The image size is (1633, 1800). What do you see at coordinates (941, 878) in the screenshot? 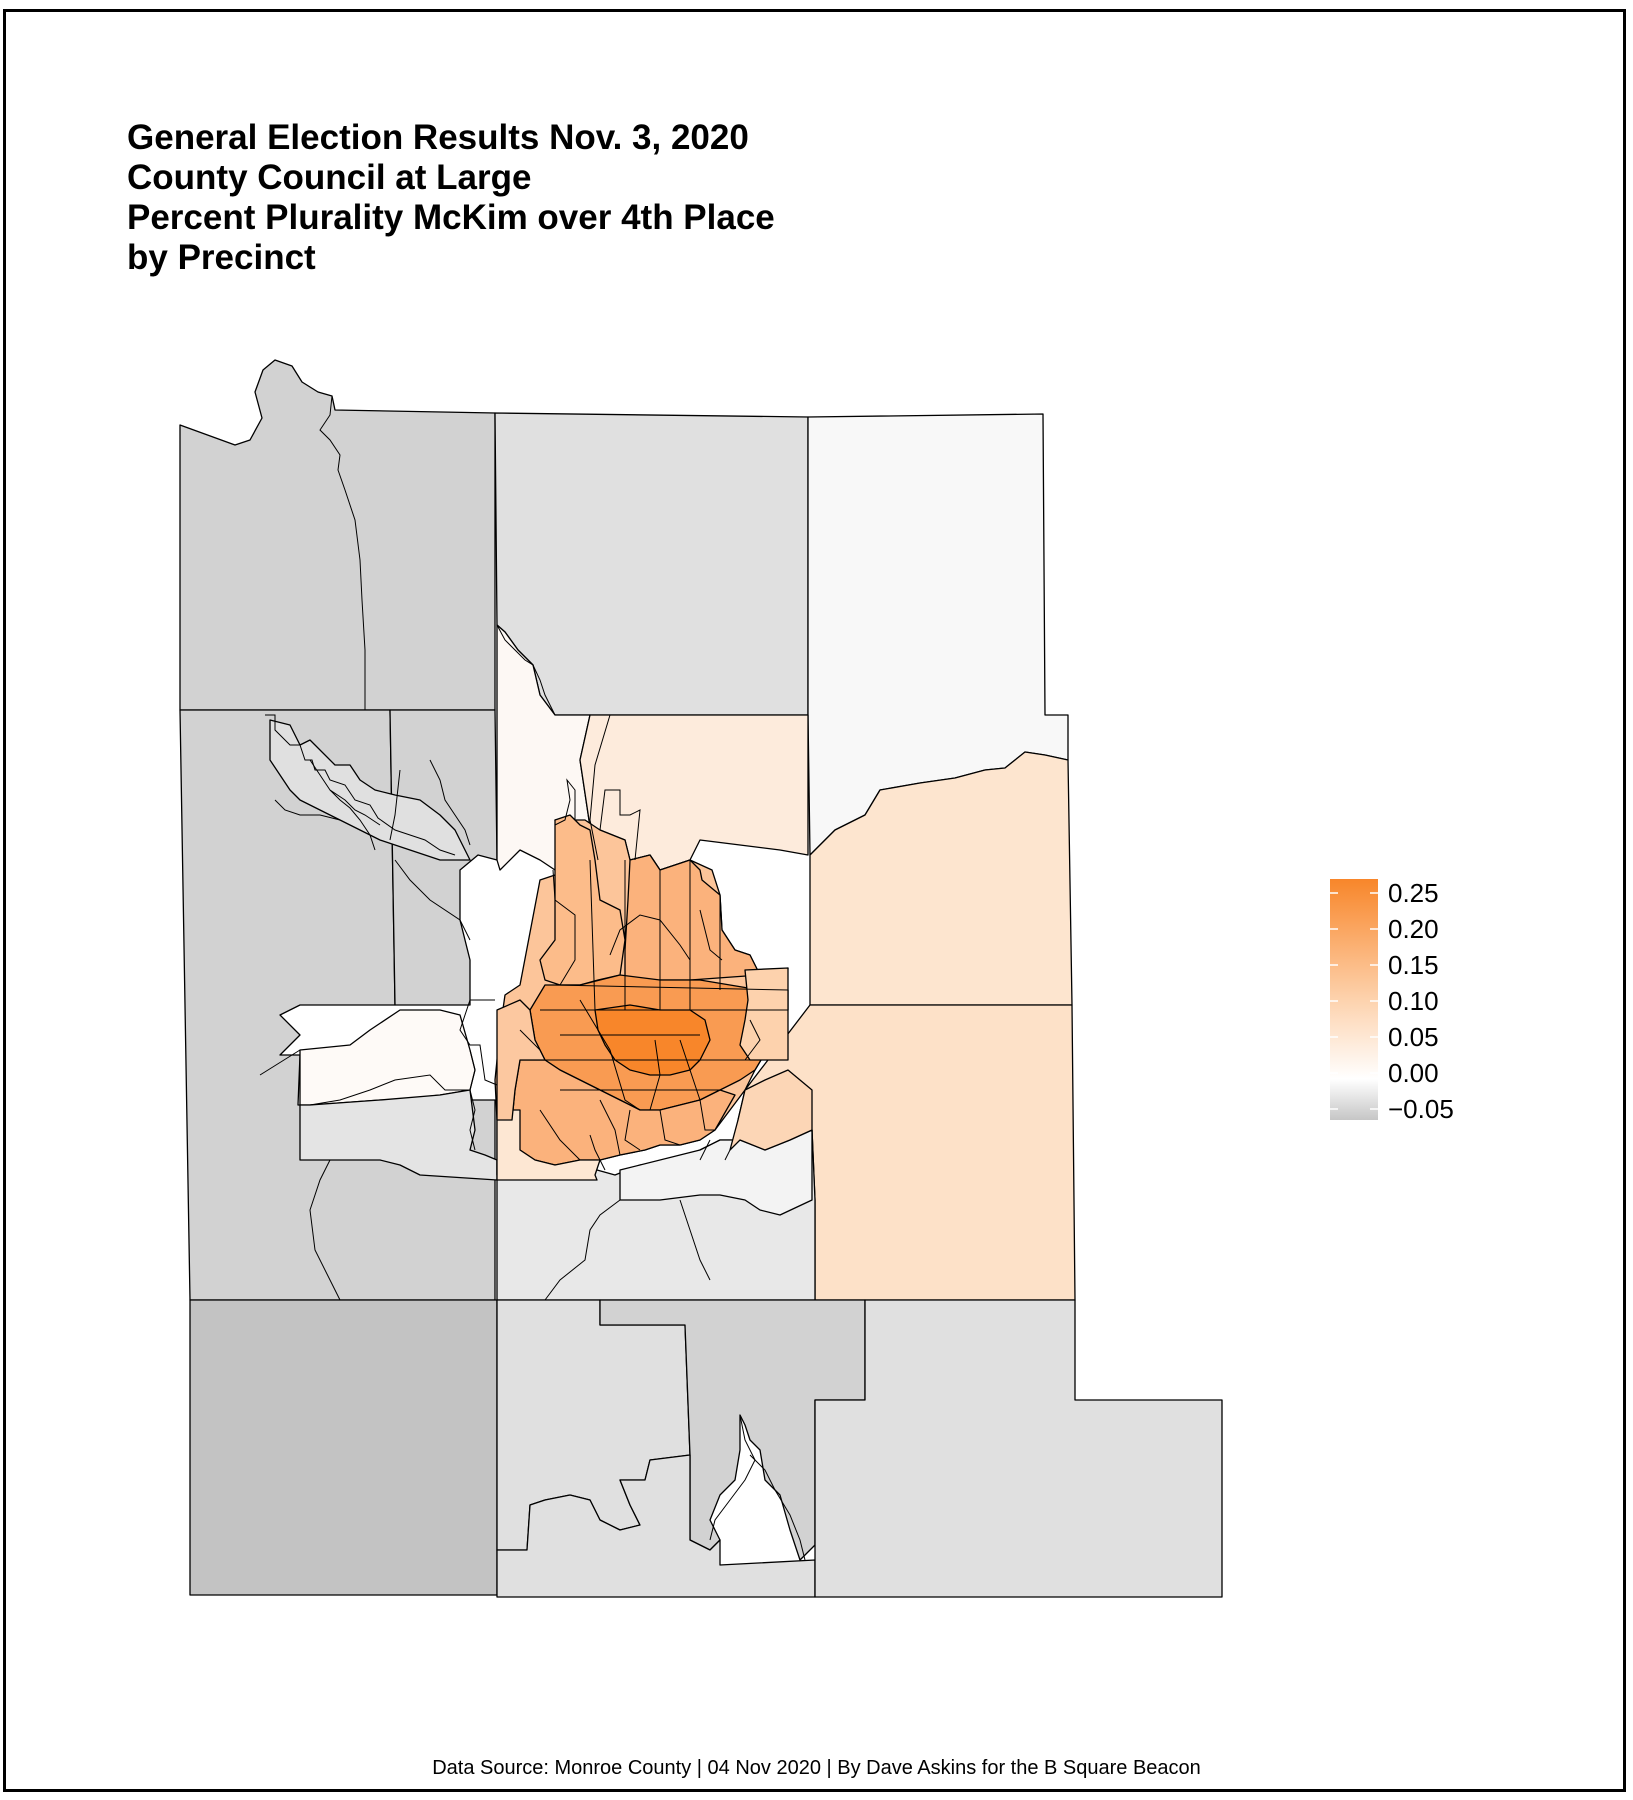
I see `region-east-mid` at bounding box center [941, 878].